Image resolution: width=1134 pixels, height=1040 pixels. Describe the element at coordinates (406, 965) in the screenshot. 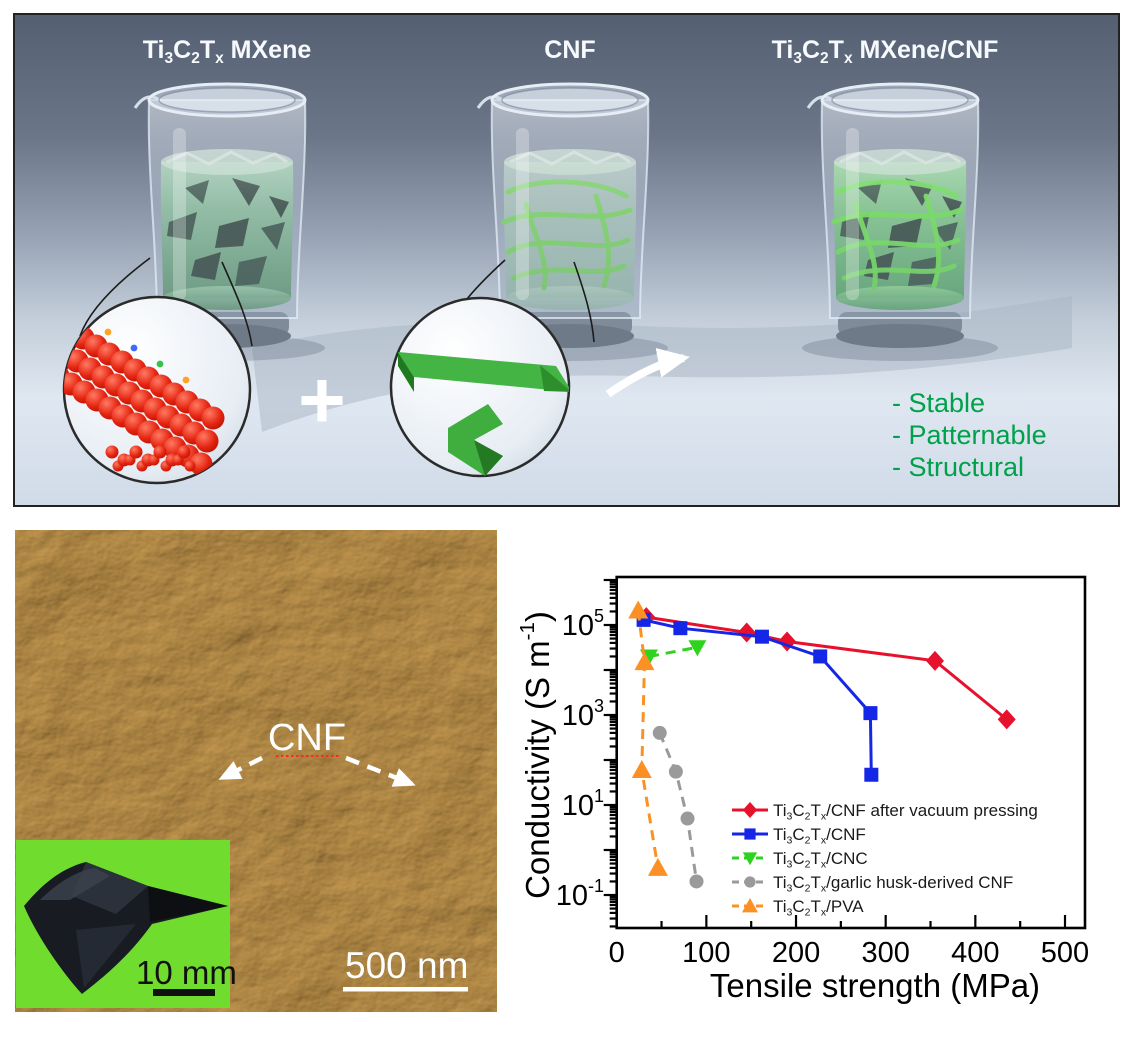

I see `afm-scale-text: 500 nm` at that location.